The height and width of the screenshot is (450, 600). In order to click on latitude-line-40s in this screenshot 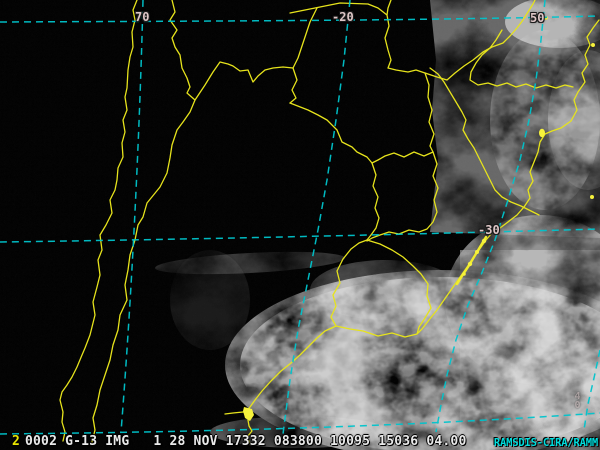, I will do `click(300, 423)`.